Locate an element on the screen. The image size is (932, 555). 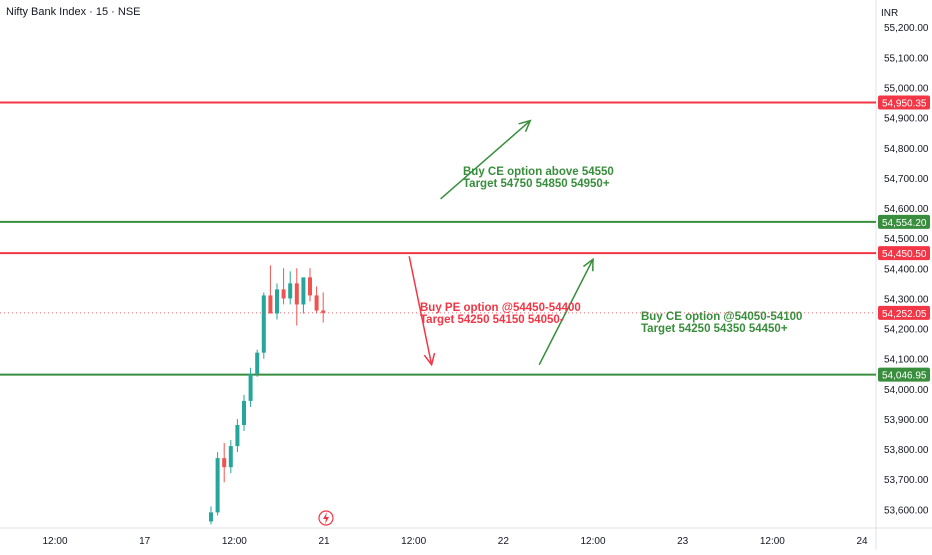
chart-title: Nifty Bank Index · 15 · NSE is located at coordinates (73, 12).